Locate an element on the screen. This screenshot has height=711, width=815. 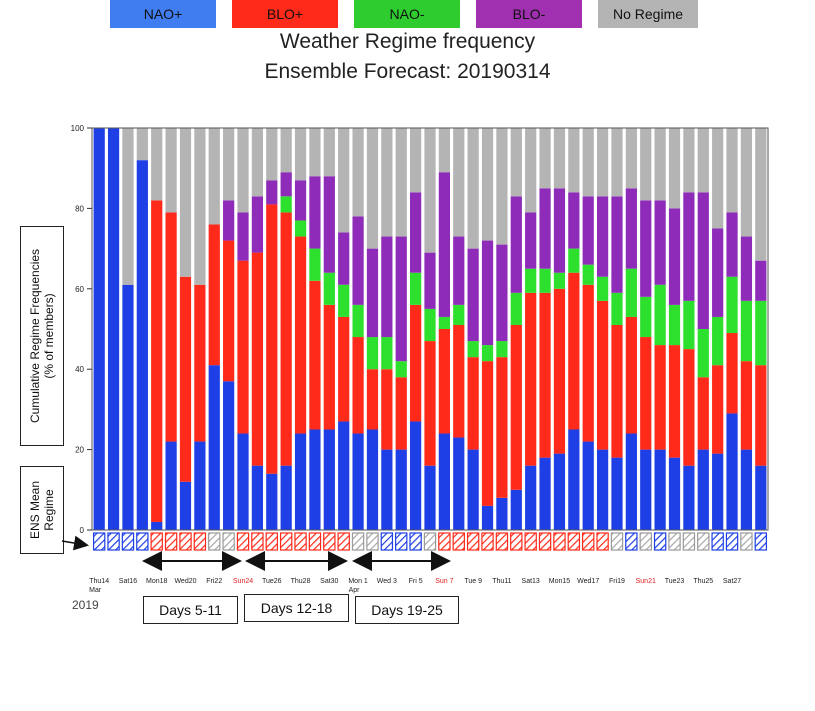
days-12-18-box: Days 12-18 is located at coordinates (296, 608).